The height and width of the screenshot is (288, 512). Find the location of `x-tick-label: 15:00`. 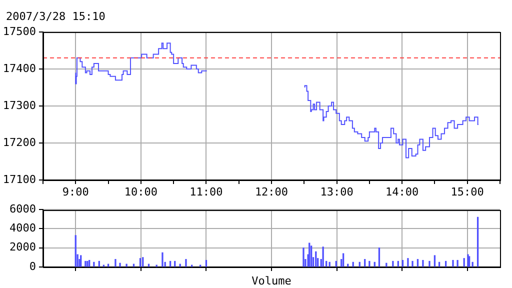

x-tick-label: 15:00 is located at coordinates (467, 191).